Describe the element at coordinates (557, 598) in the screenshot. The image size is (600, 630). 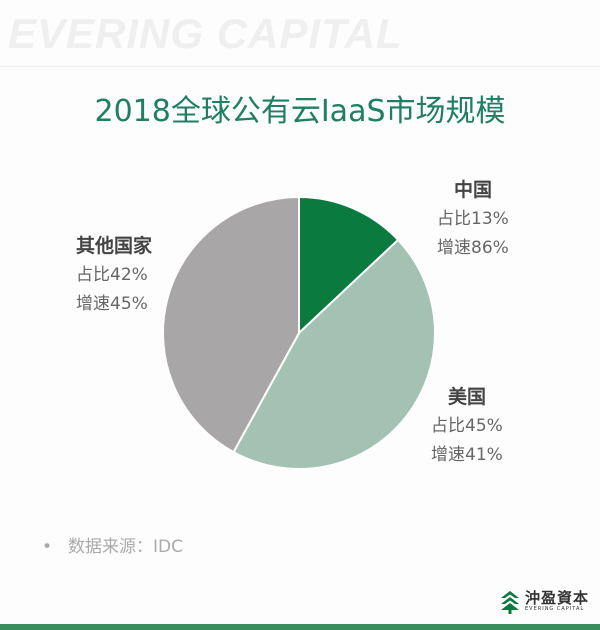
I see `logo-cn: 沖盈資本` at that location.